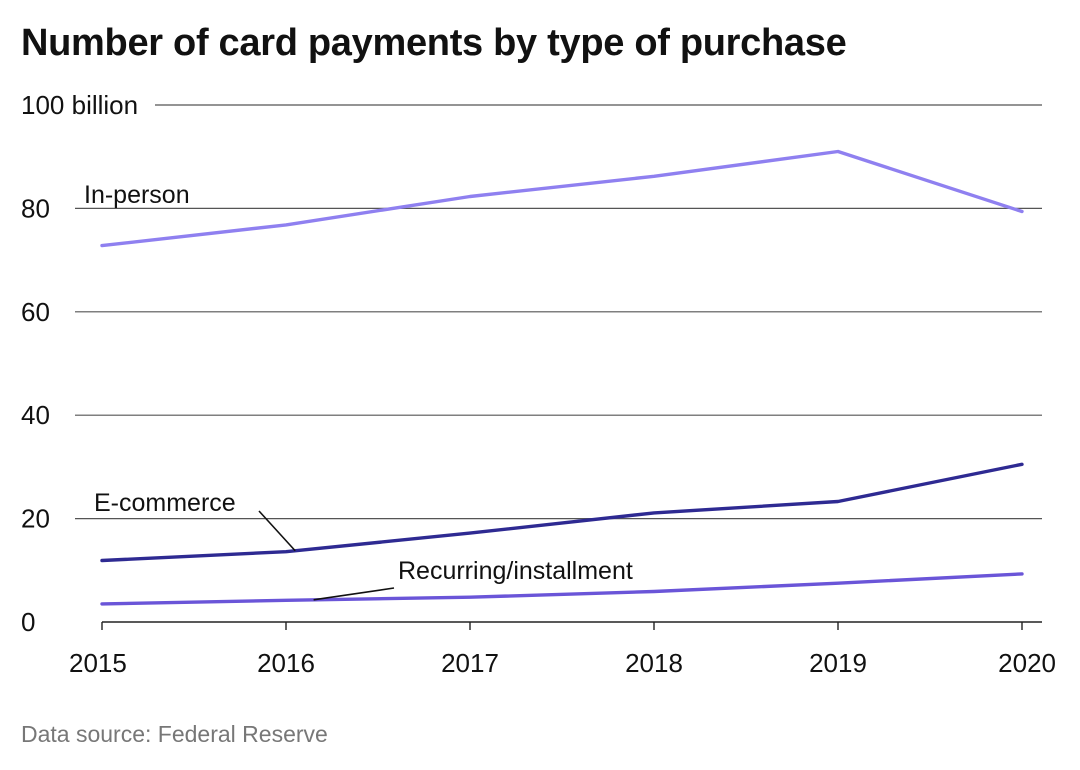 The image size is (1080, 770). Describe the element at coordinates (470, 663) in the screenshot. I see `x-tick-label: 2017` at that location.